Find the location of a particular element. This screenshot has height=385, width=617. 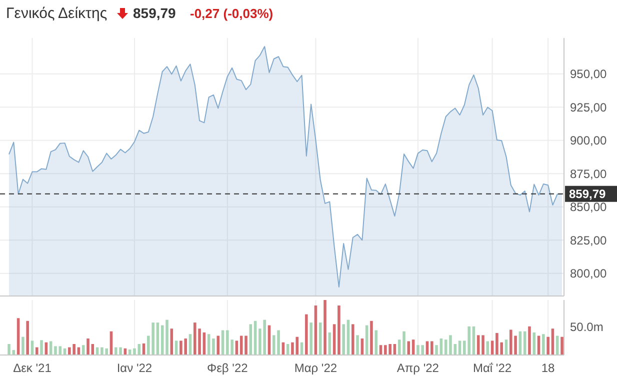

x-tick-label: 18 is located at coordinates (548, 368).